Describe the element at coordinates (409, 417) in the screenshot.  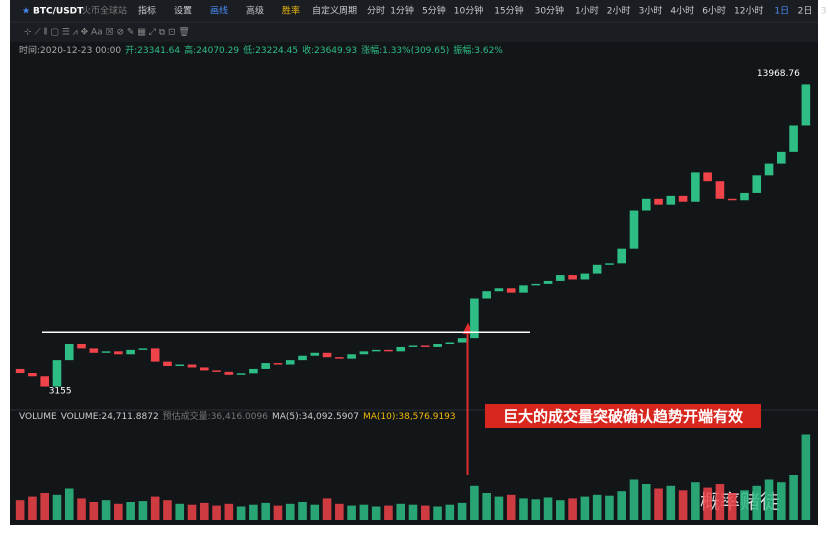
I see `info-item: MA(10):38,576.9193` at that location.